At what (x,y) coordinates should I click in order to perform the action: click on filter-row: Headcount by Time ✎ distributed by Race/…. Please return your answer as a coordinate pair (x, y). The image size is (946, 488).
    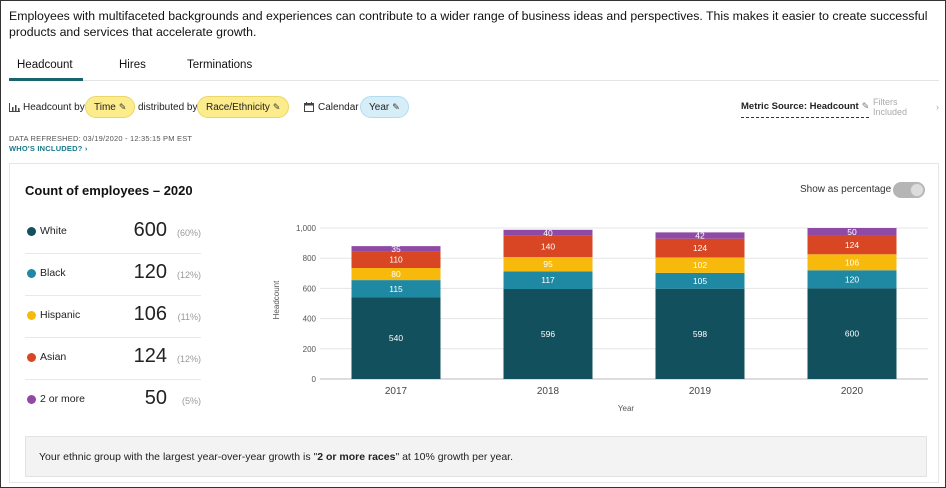
    Looking at the image, I should click on (474, 107).